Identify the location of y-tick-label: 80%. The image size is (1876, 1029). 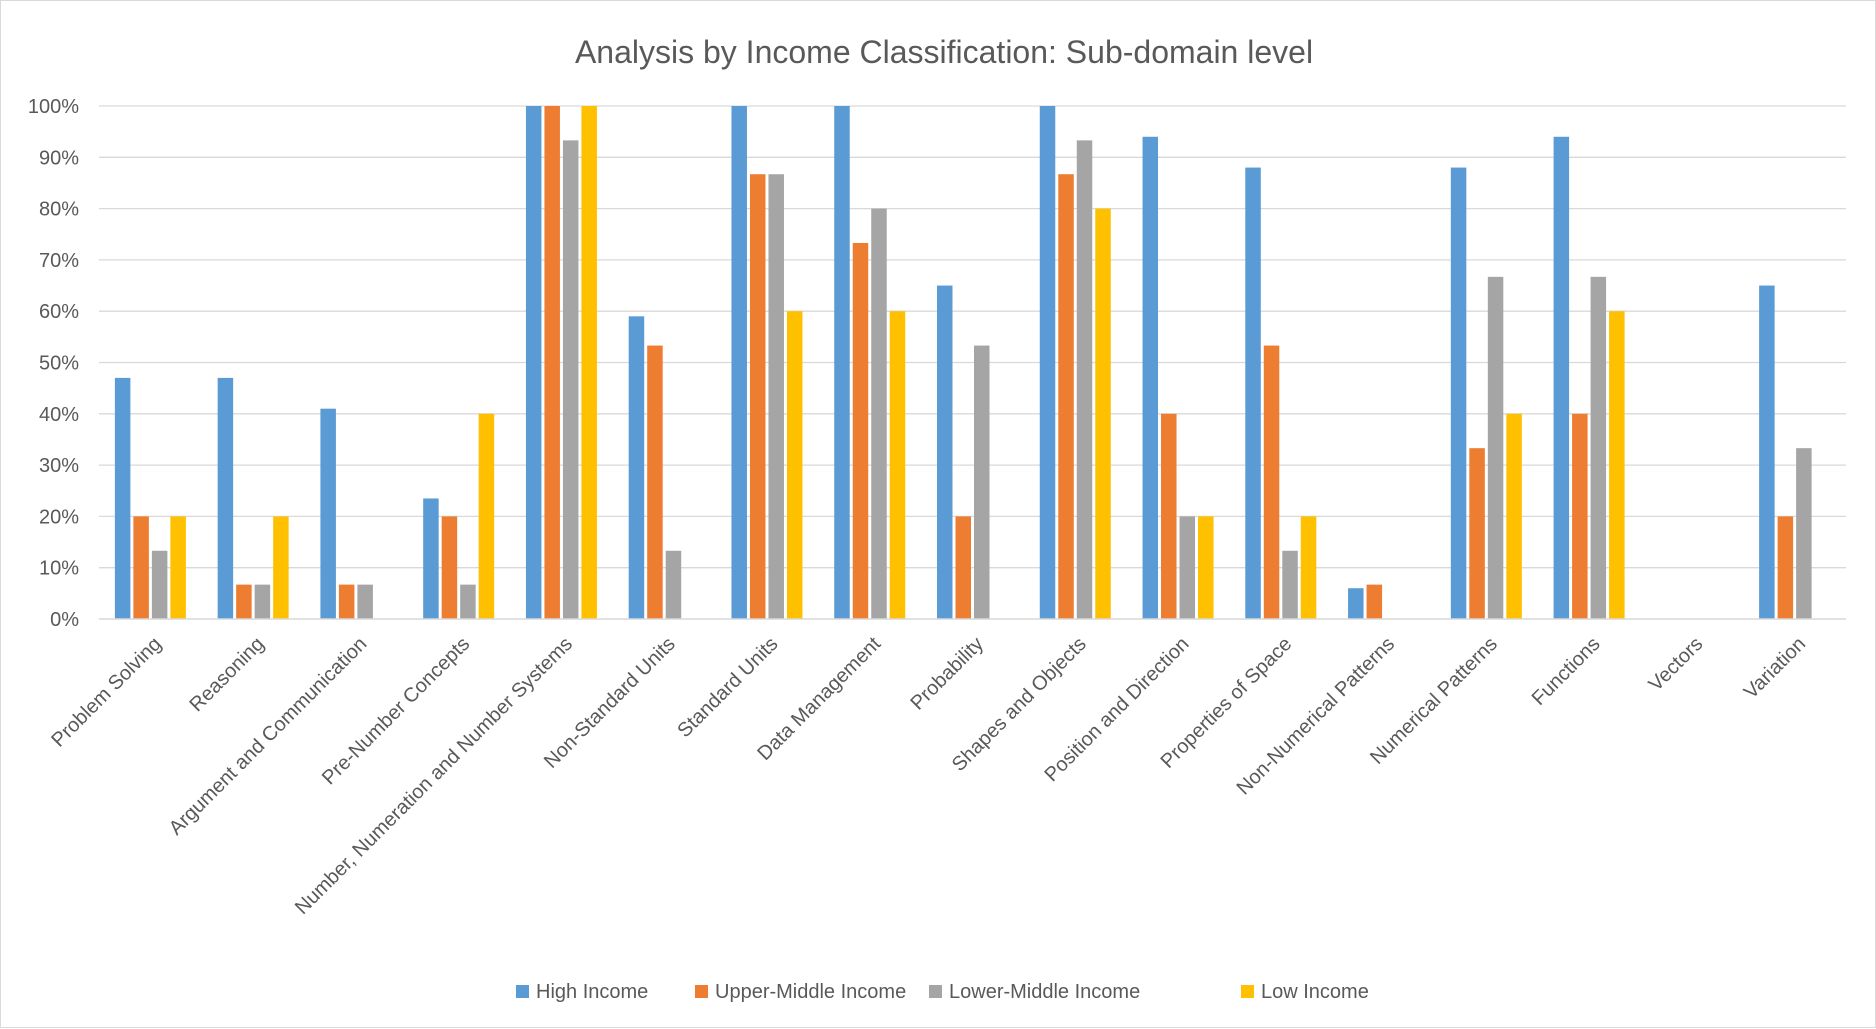
(59, 210).